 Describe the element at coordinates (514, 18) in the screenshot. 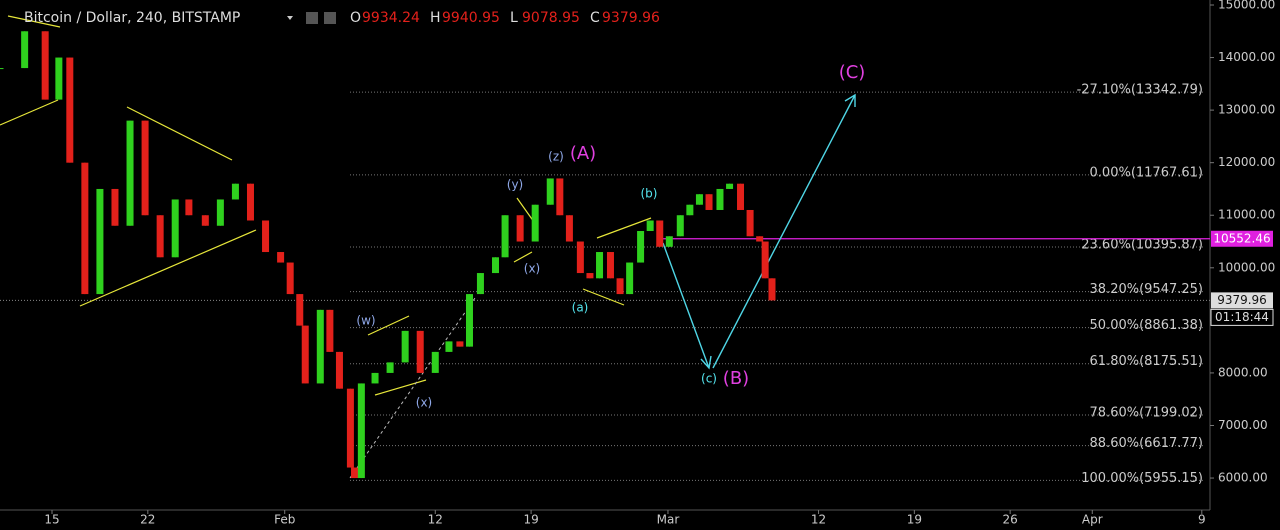

I see `ohlc-key: L` at that location.